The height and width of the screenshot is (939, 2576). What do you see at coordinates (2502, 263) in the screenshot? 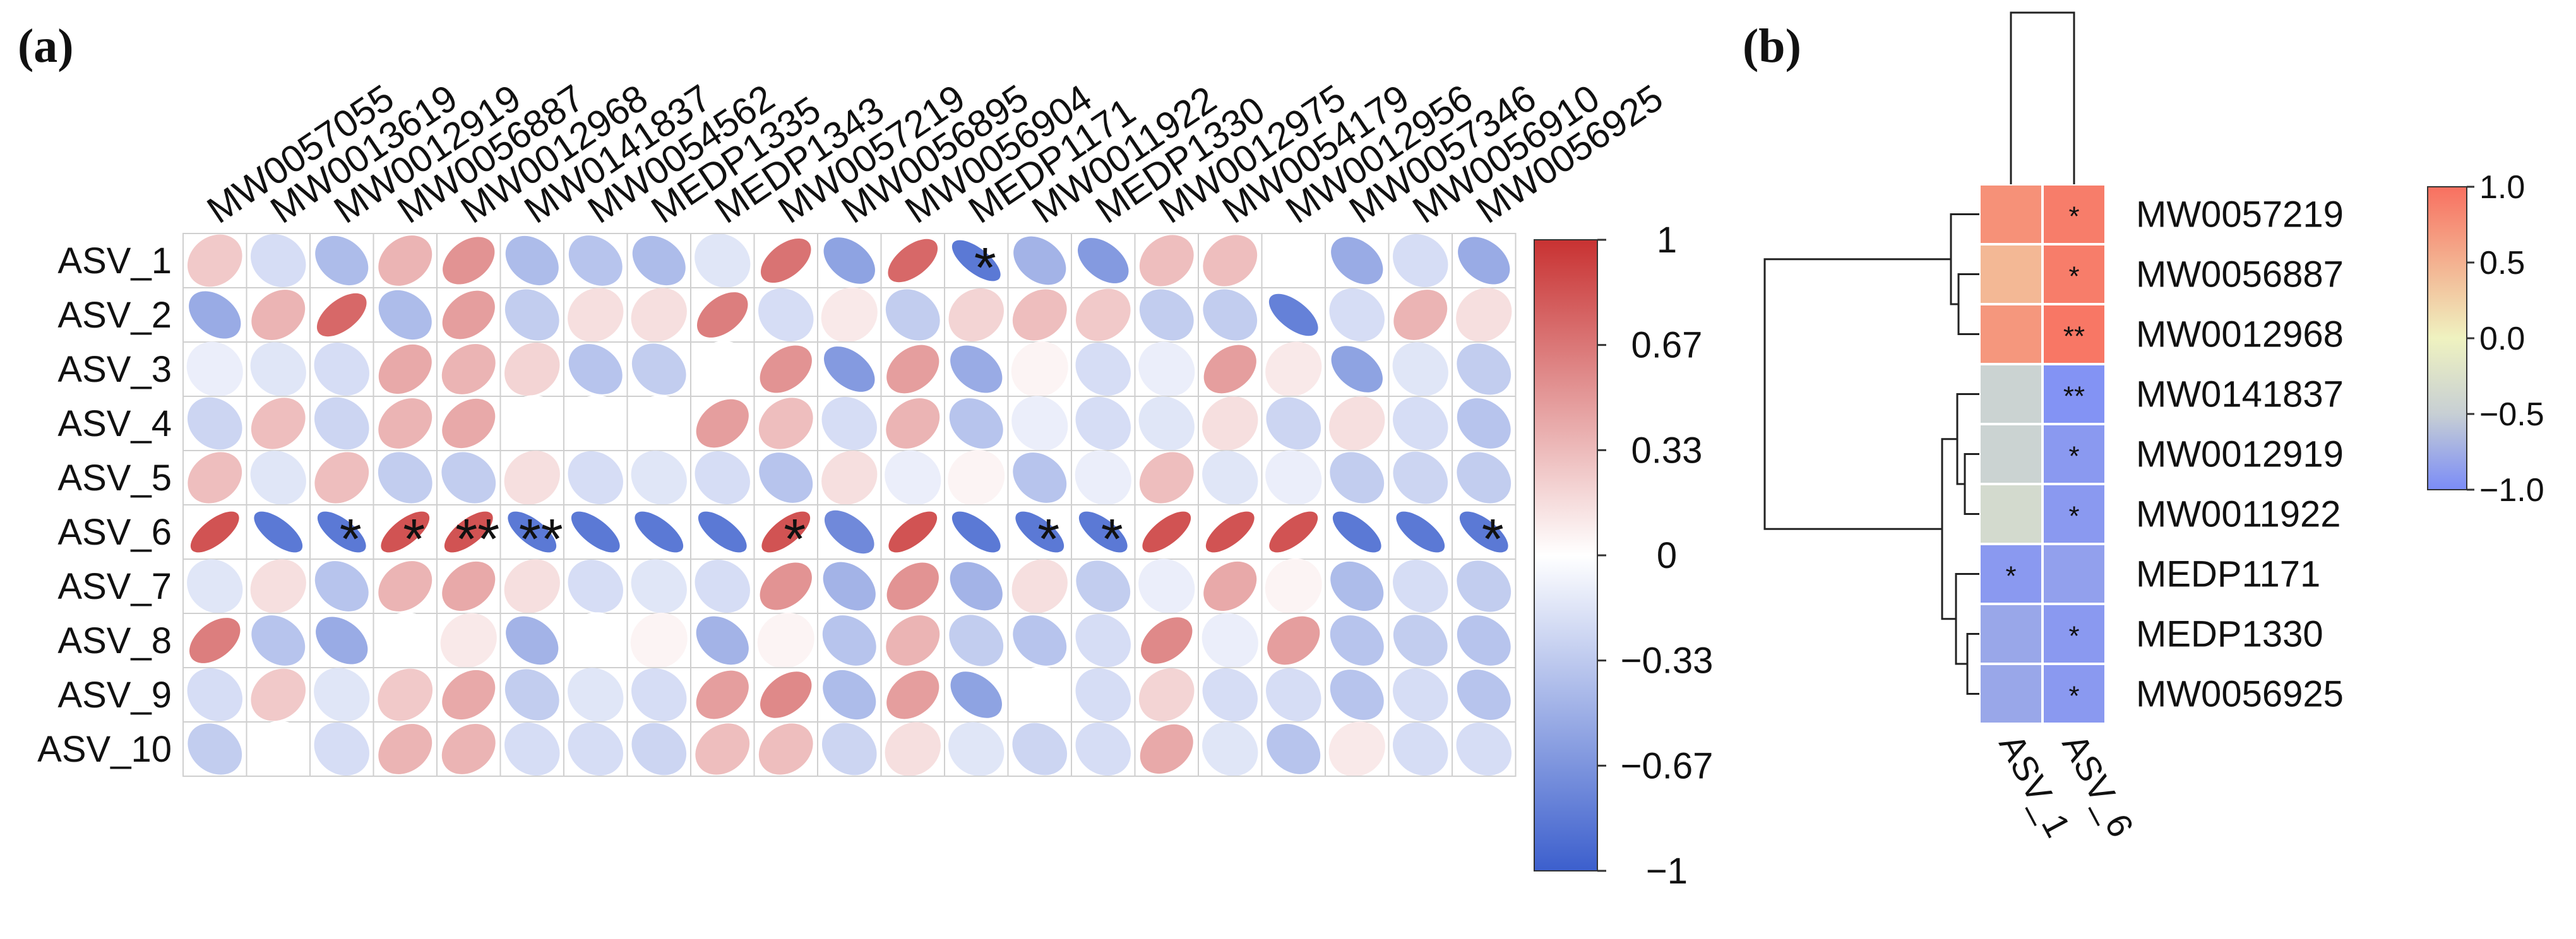
I see `colorbar-b-tick-label: 0.5` at bounding box center [2502, 263].